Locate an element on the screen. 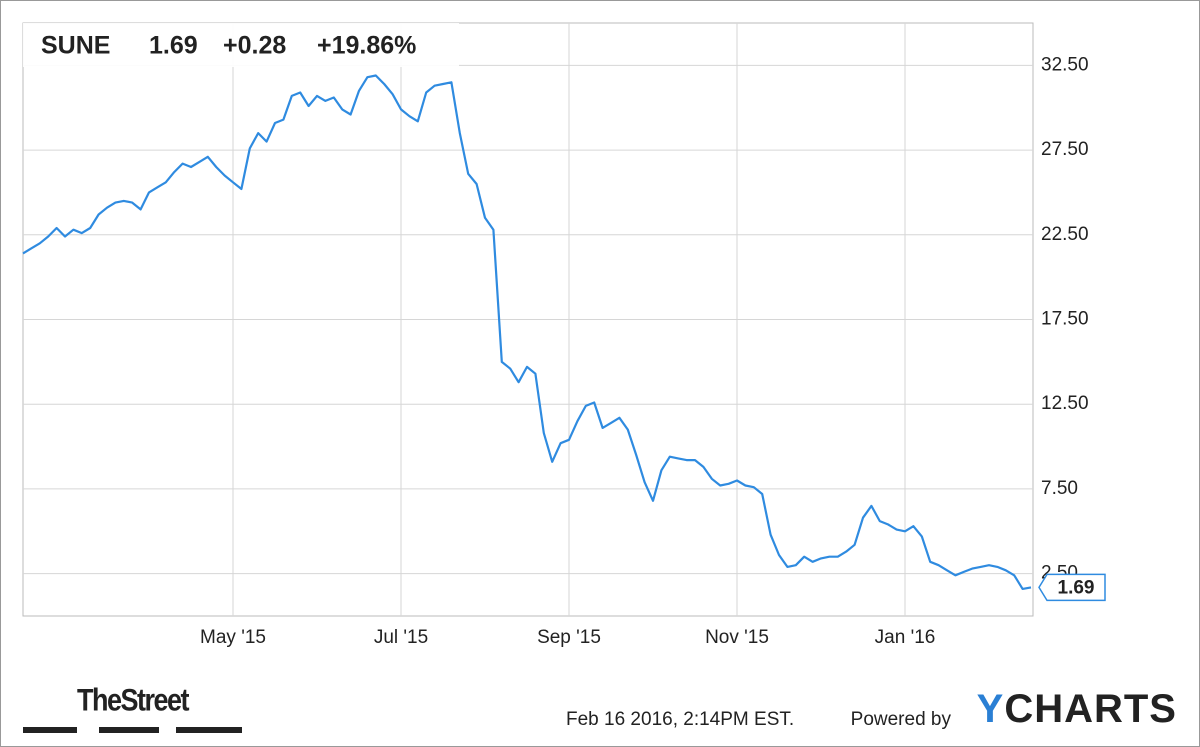 This screenshot has width=1200, height=747. publisher-logo: TheStreet is located at coordinates (133, 700).